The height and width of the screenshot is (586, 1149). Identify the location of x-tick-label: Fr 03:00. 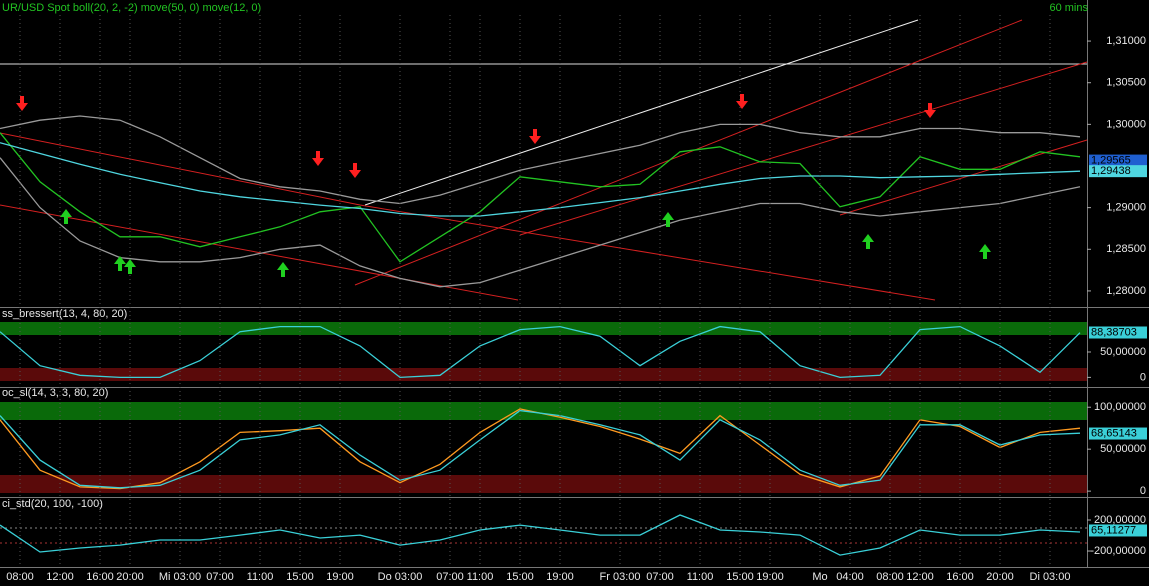
(620, 577).